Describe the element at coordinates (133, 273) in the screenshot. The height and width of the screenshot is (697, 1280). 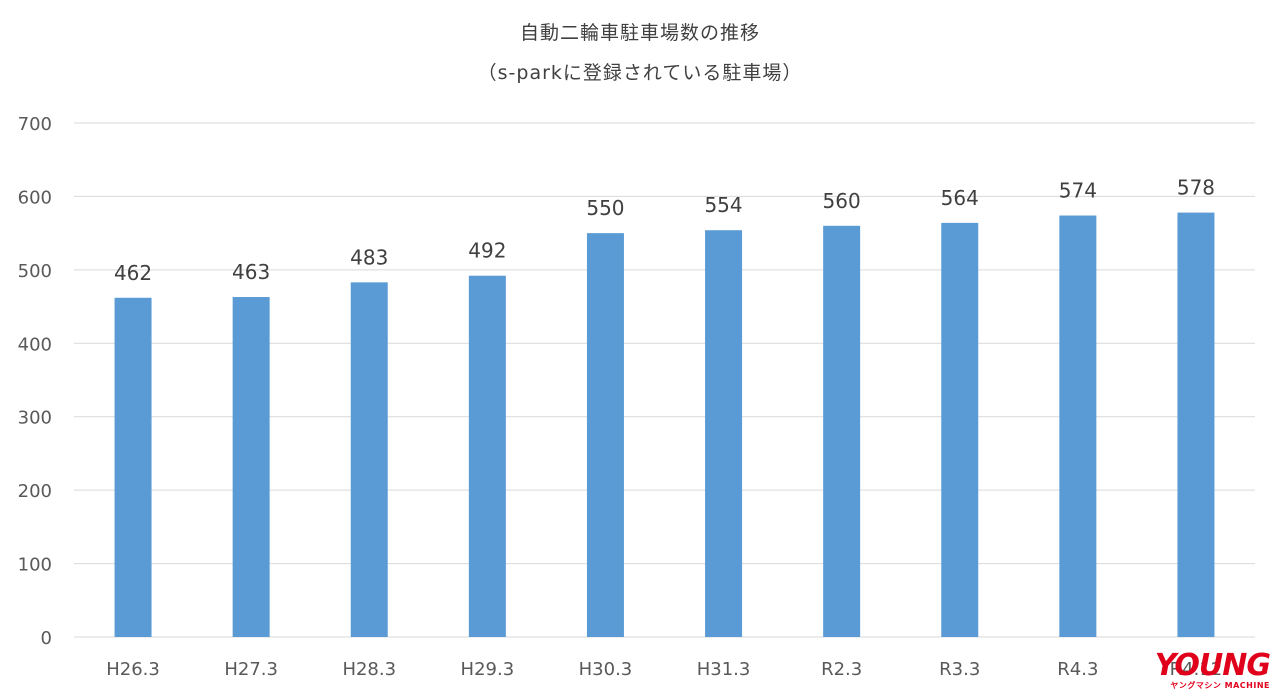
I see `data-label: 462` at that location.